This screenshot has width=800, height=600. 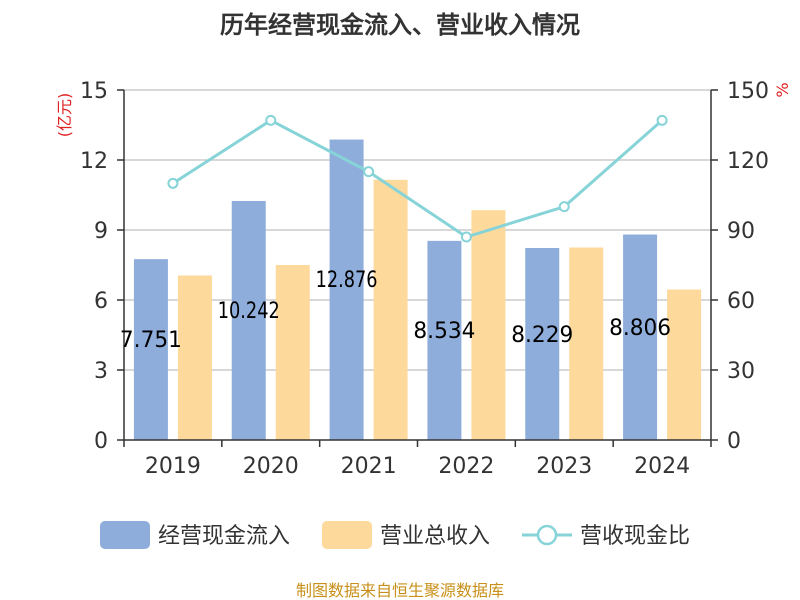 I want to click on left-tick-label: 12, so click(x=94, y=161).